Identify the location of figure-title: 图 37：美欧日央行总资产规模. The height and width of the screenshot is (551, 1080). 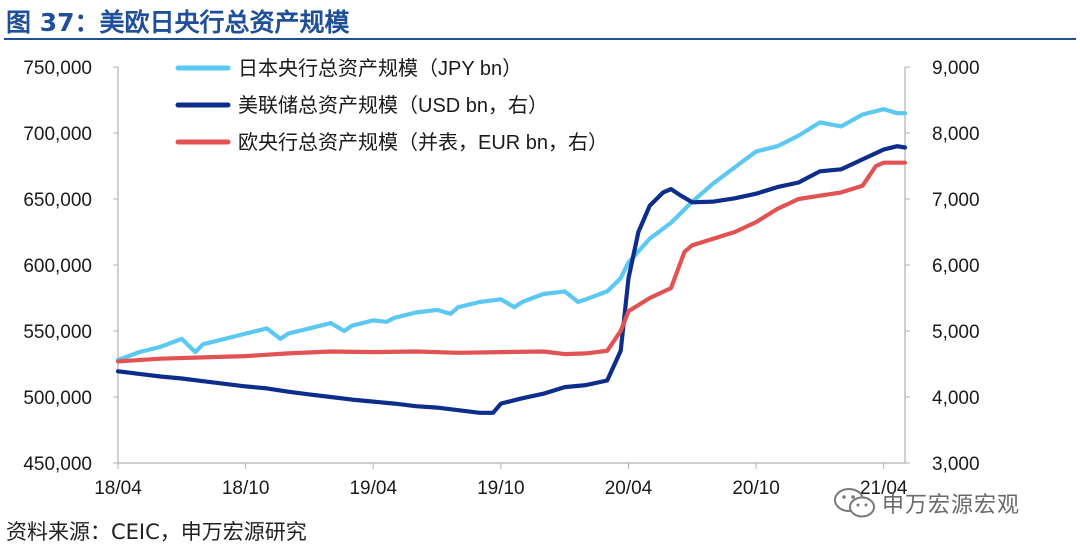
(178, 22).